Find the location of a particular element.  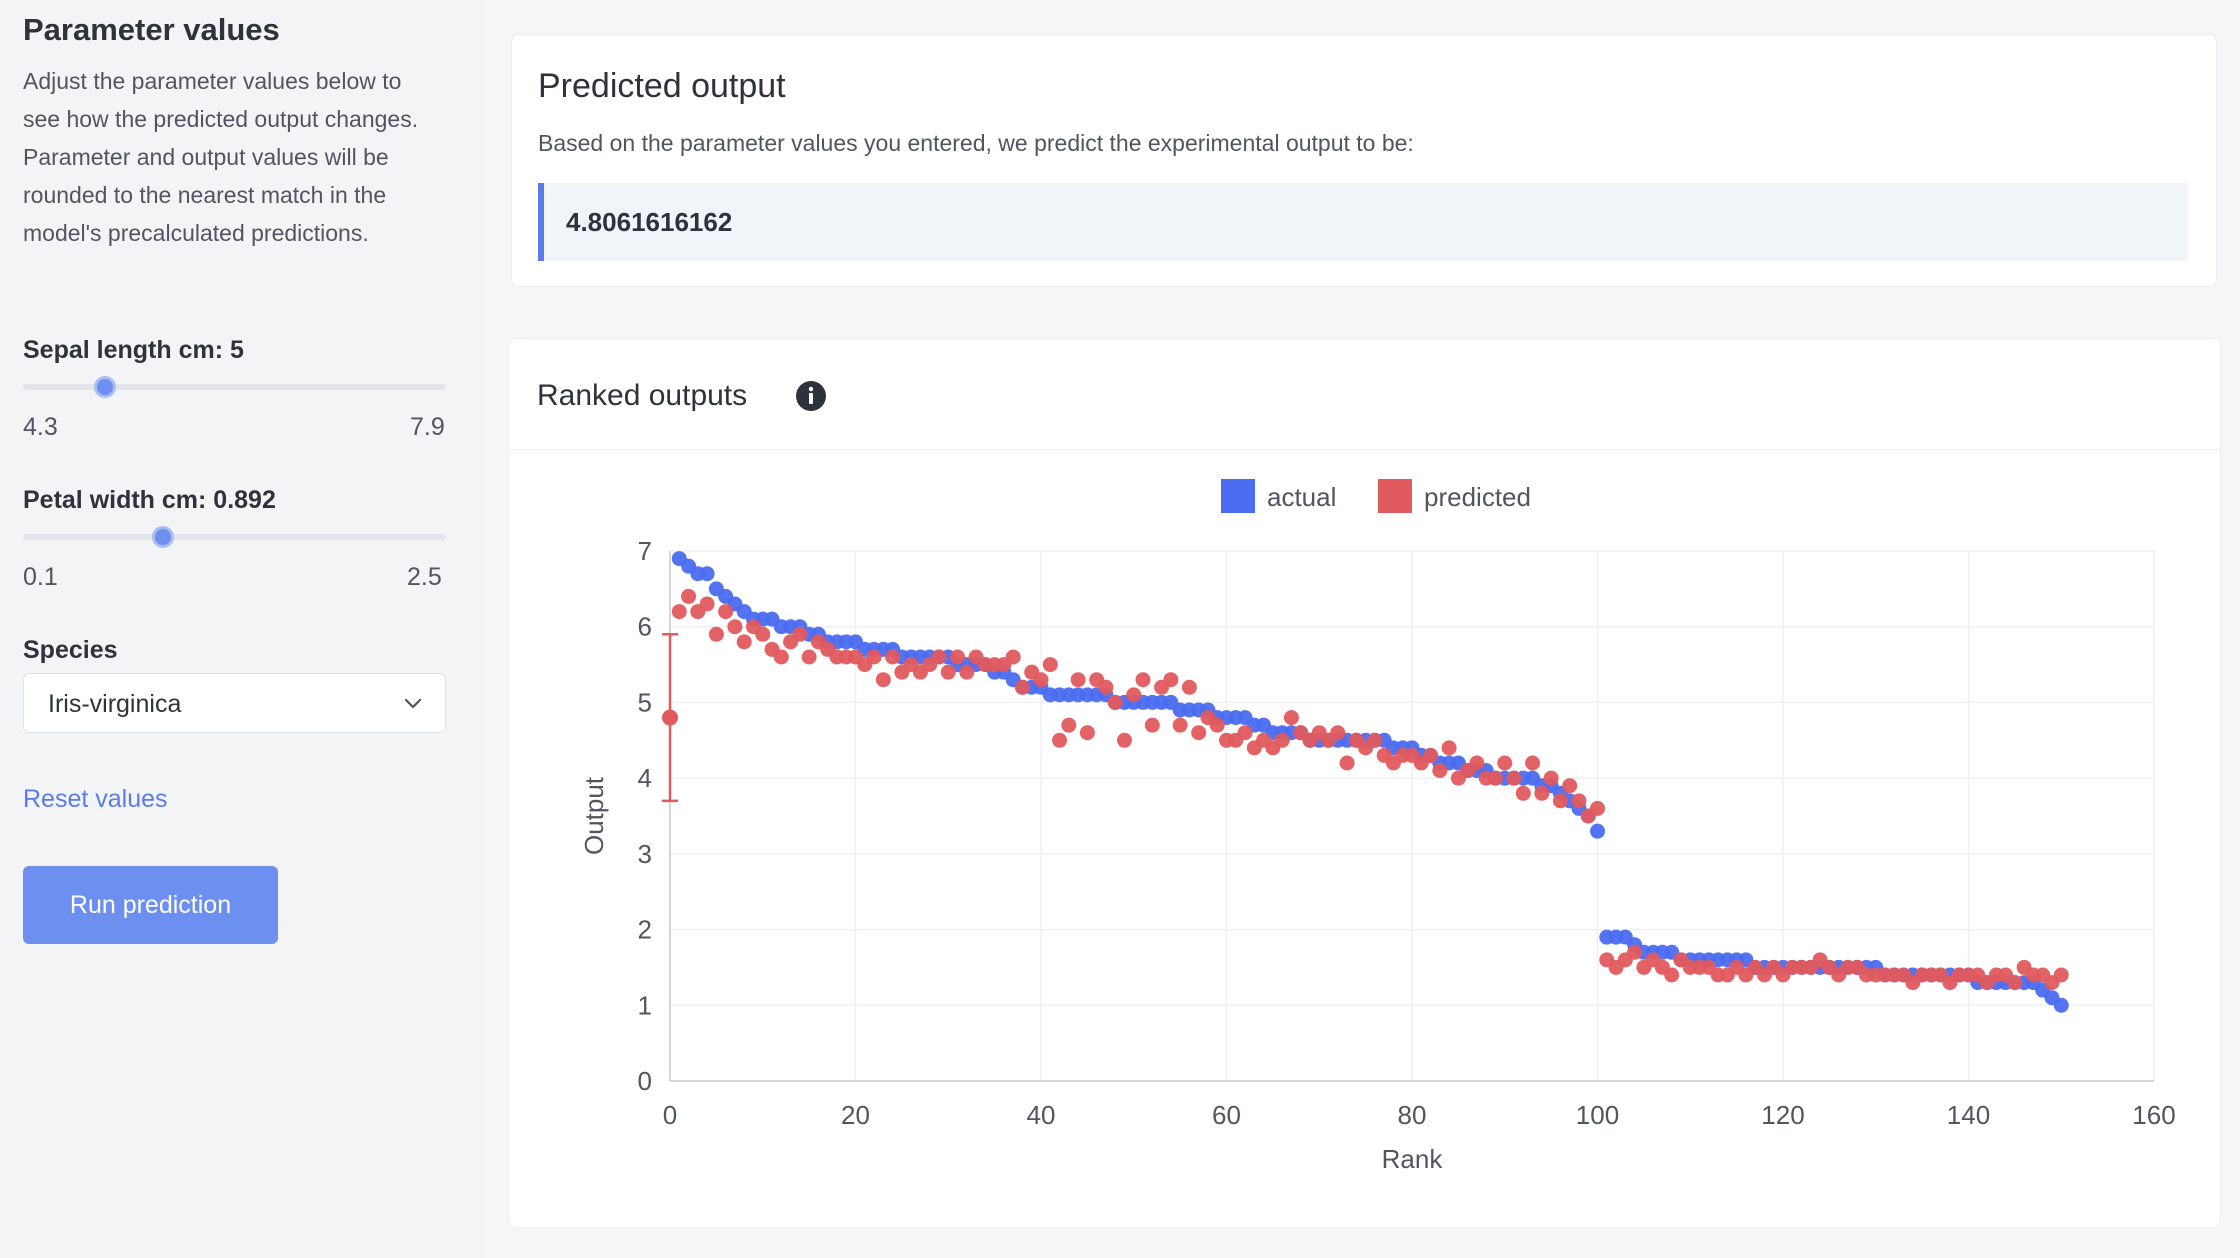

x-tick-label: 0 is located at coordinates (670, 1115).